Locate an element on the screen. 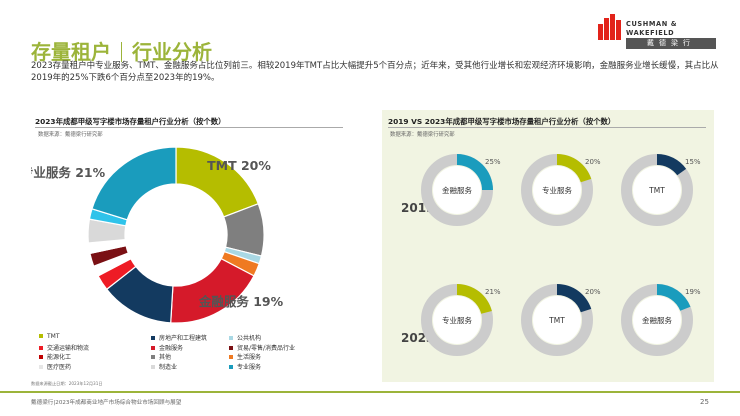 Image resolution: width=740 pixels, height=416 pixels. legend-item: 公共机构 is located at coordinates (245, 337).